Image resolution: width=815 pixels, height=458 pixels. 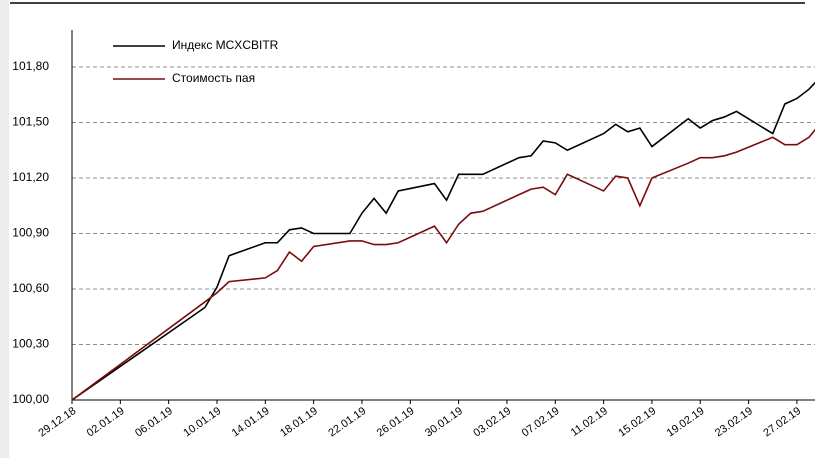 What do you see at coordinates (57, 422) in the screenshot?
I see `x-tick-label: 29.12.18` at bounding box center [57, 422].